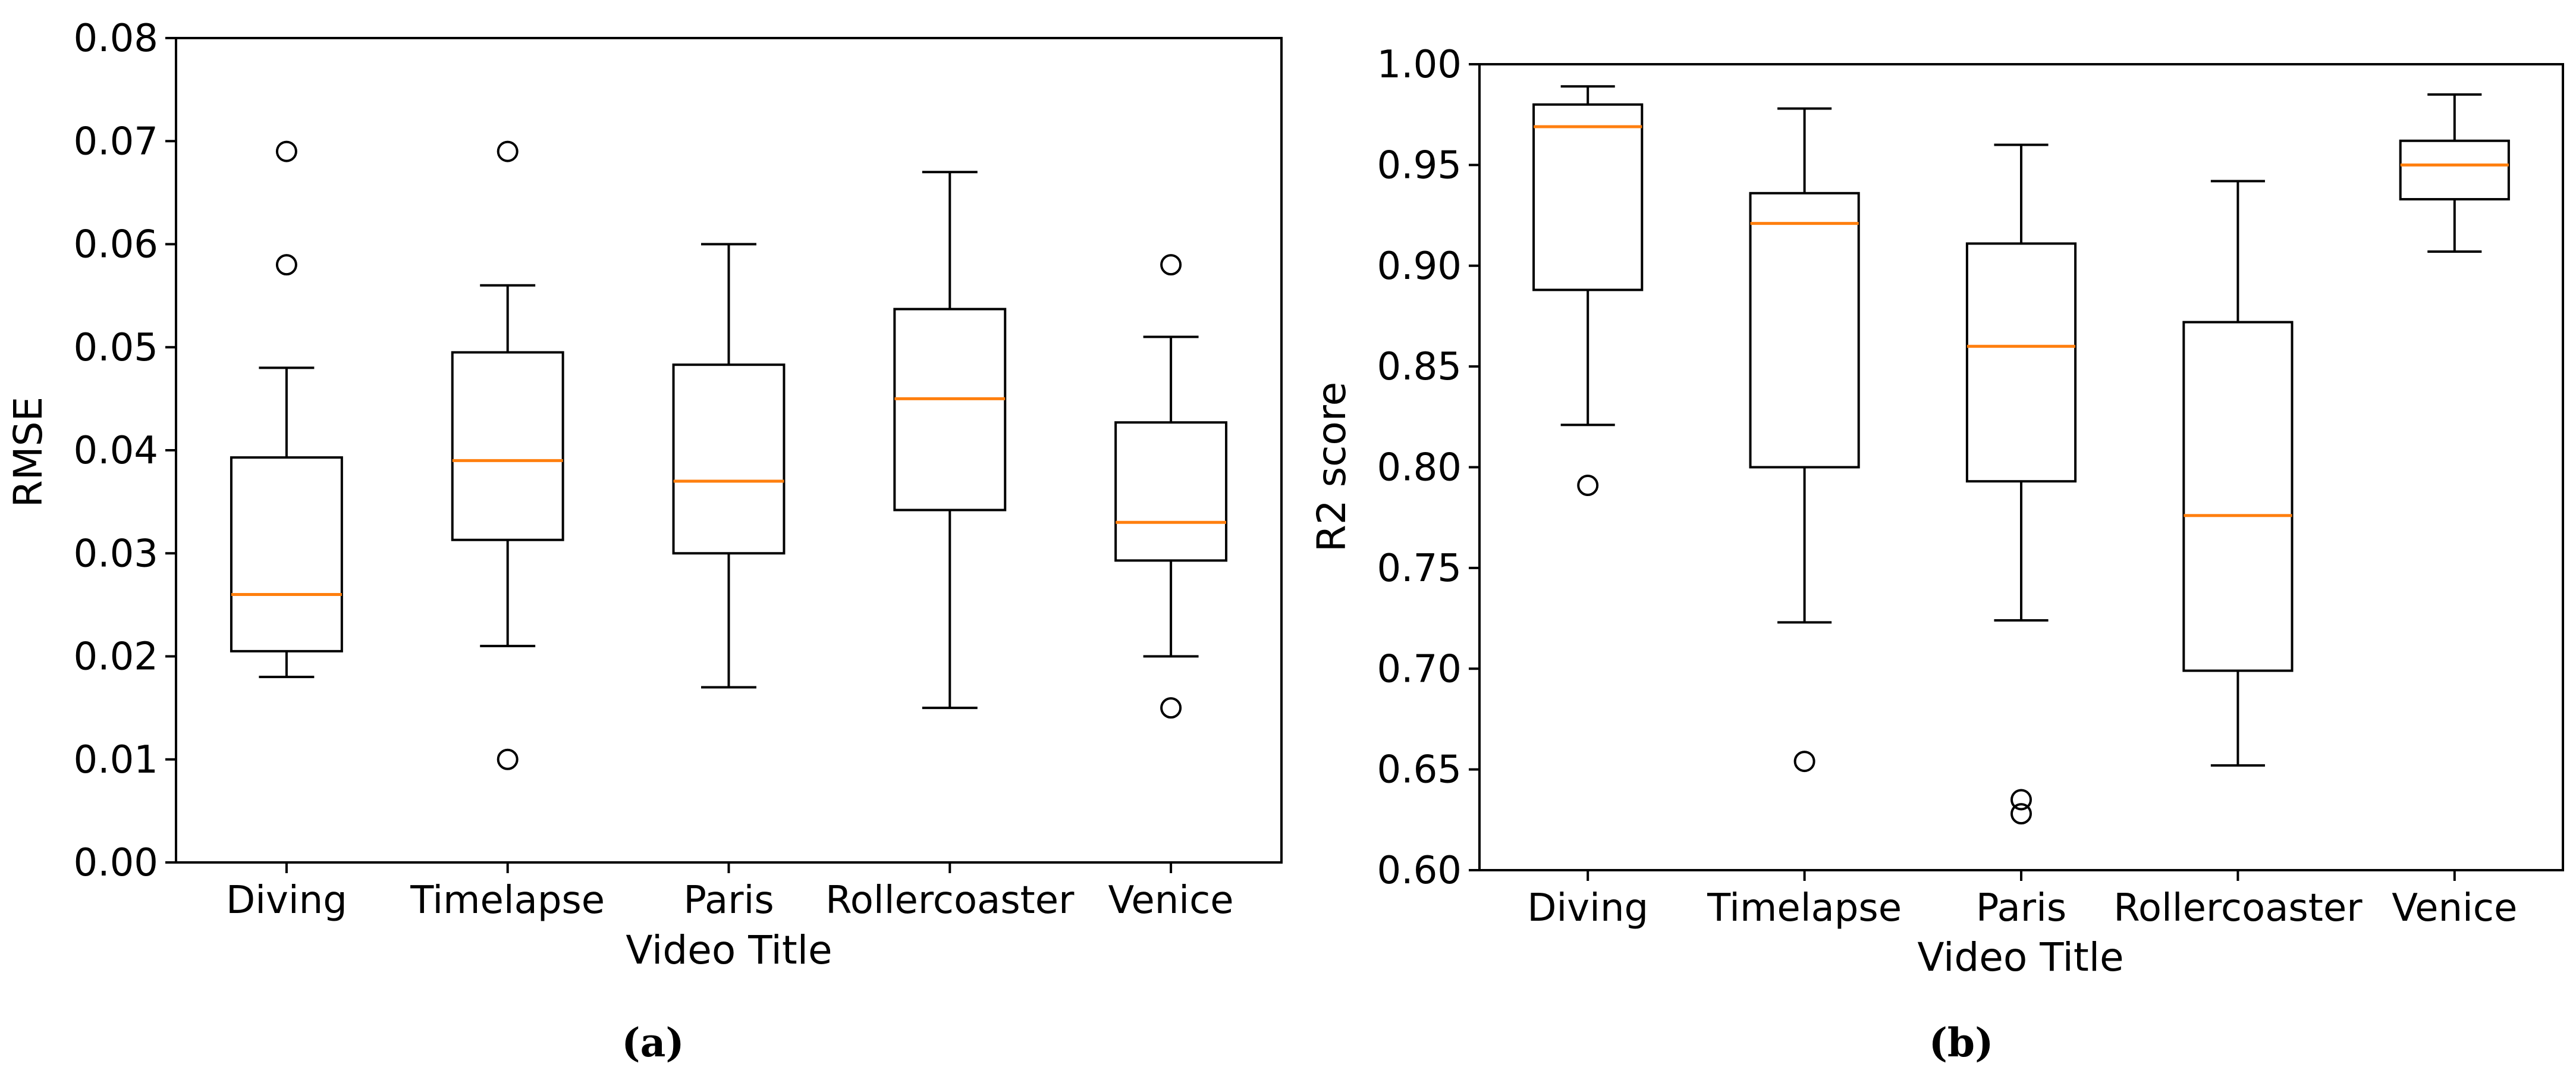 The width and height of the screenshot is (2576, 1073). I want to click on panel-b-caption: (b), so click(1961, 1042).